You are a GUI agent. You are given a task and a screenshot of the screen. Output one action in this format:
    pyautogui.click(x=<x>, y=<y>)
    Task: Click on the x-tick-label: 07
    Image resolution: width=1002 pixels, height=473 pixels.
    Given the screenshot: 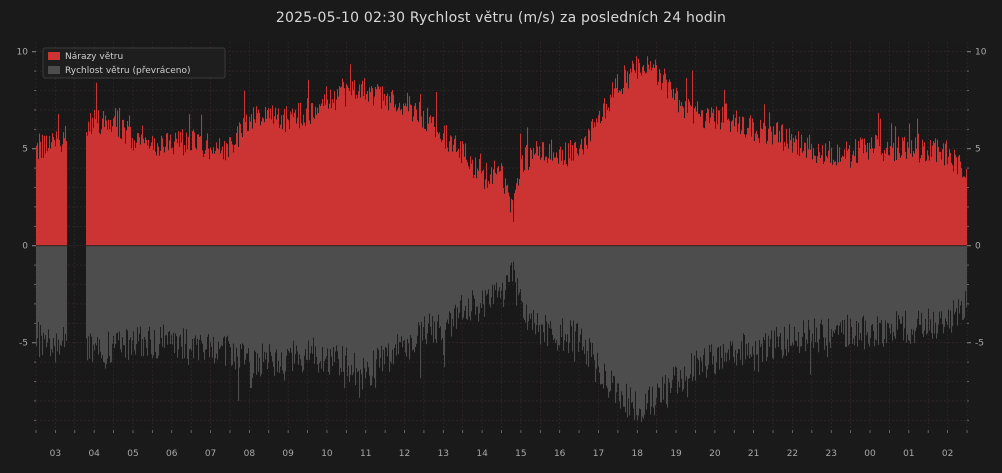 What is the action you would take?
    pyautogui.click(x=210, y=454)
    